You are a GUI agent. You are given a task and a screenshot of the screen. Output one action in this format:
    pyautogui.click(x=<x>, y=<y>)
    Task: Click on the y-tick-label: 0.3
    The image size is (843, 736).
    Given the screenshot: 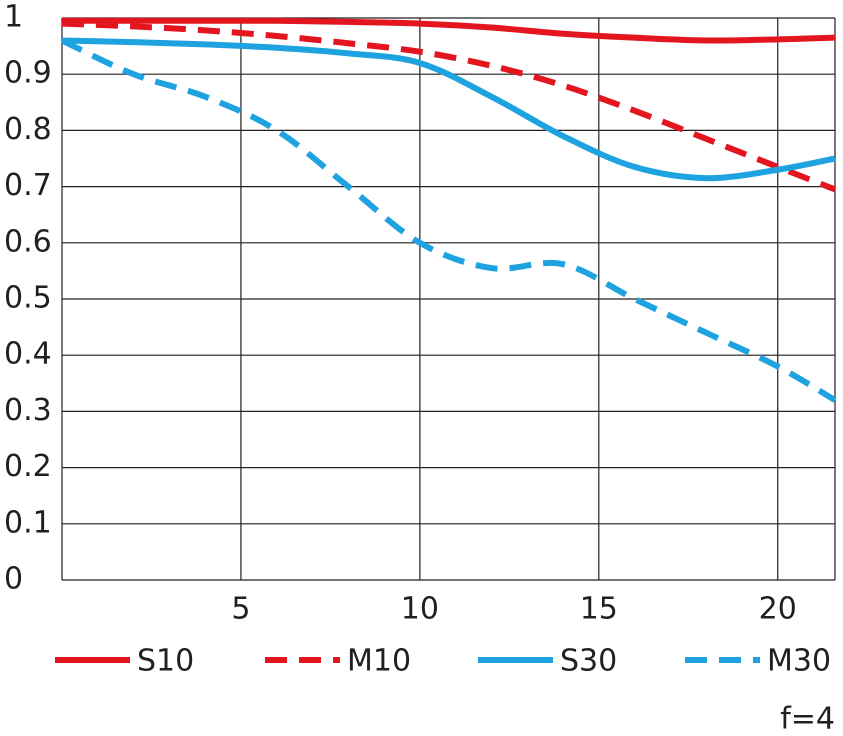 What is the action you would take?
    pyautogui.click(x=28, y=410)
    